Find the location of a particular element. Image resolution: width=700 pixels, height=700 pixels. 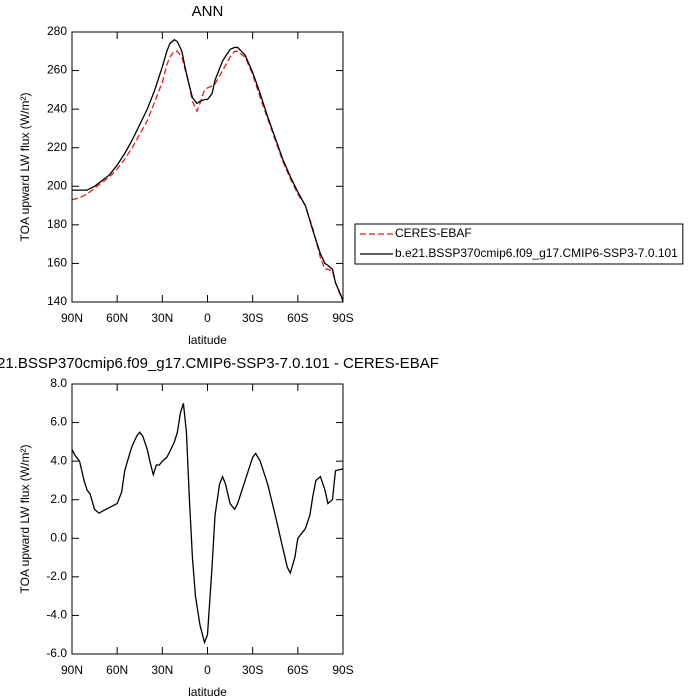

y-tick-label: 220 is located at coordinates (57, 147).